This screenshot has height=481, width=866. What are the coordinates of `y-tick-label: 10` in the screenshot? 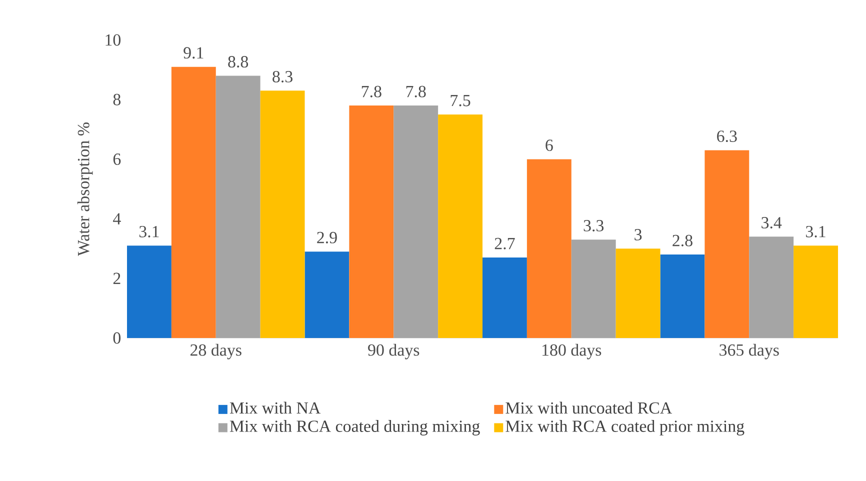 It's located at (113, 40).